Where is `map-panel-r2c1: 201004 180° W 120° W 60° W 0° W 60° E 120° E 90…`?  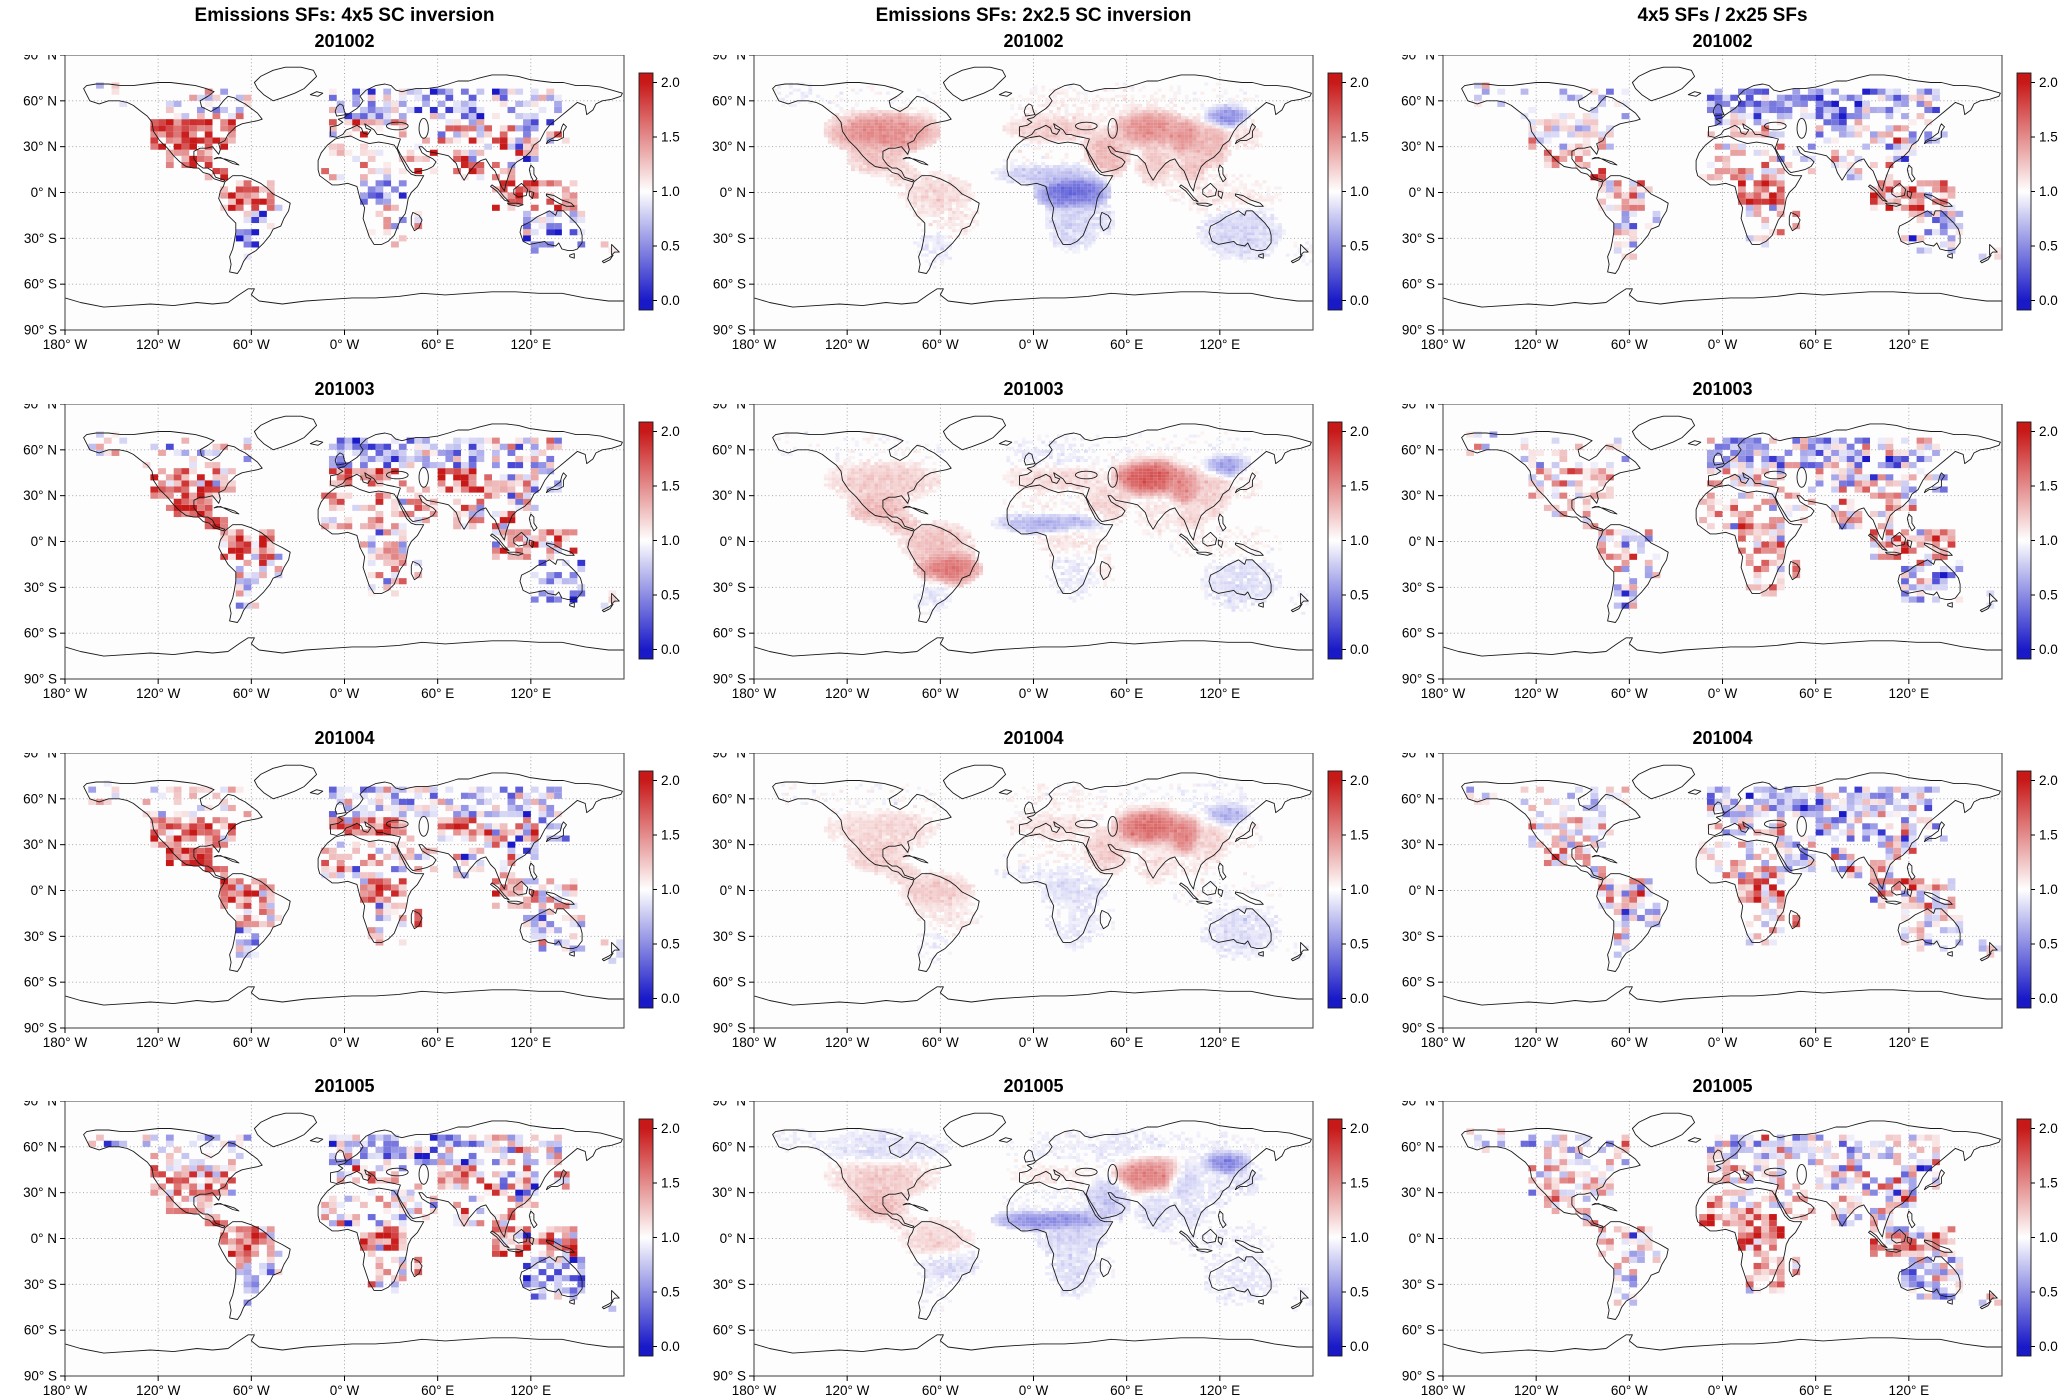 map-panel-r2c1: 201004 180° W 120° W 60° W 0° W 60° E 120° E 90… is located at coordinates (1033, 874).